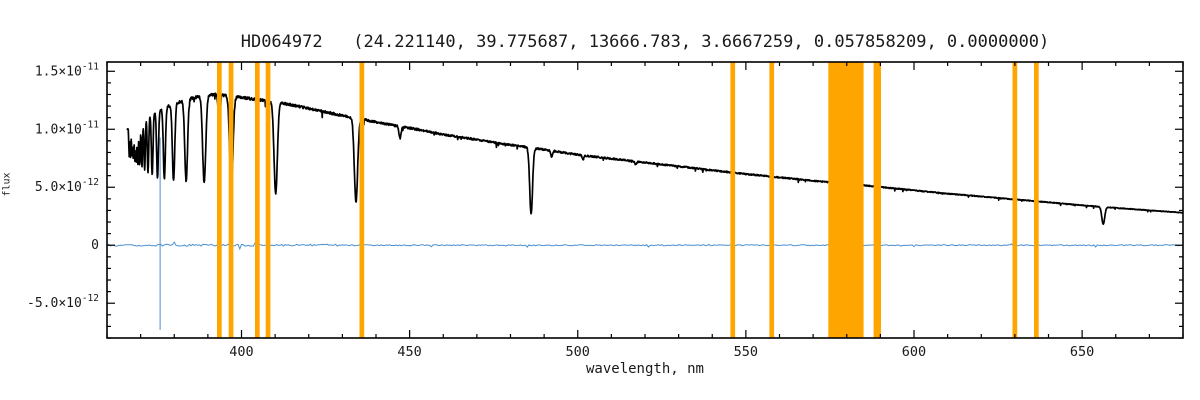 Image resolution: width=1200 pixels, height=400 pixels. What do you see at coordinates (644, 369) in the screenshot?
I see `x-axis-label: wavelength, nm` at bounding box center [644, 369].